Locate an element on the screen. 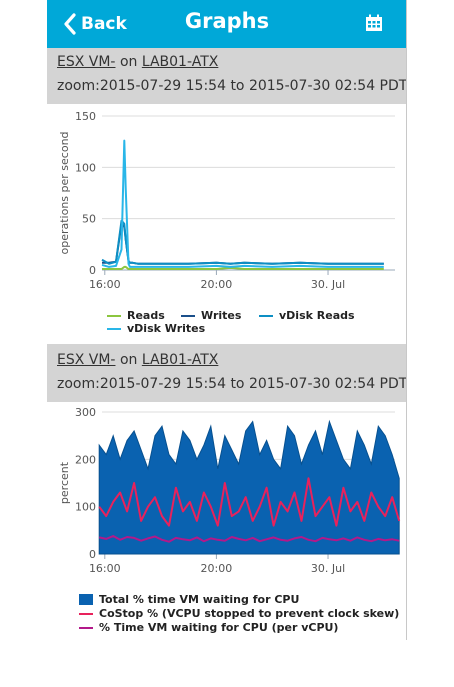 This screenshot has width=454, height=687. legend-reads: Reads is located at coordinates (136, 315).